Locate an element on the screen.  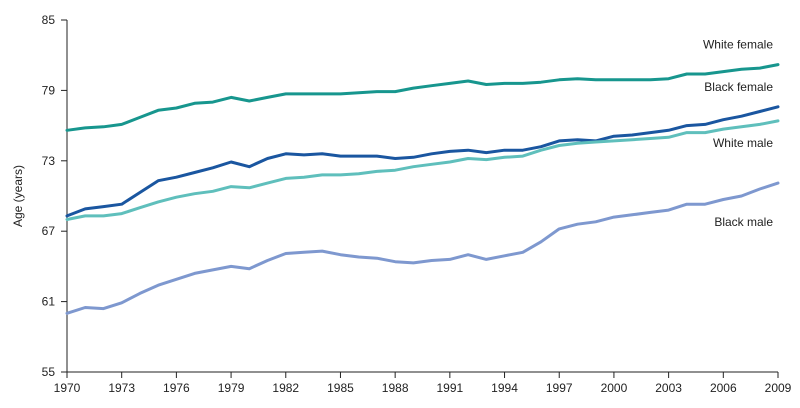
x-tick-label: 1976 is located at coordinates (176, 388).